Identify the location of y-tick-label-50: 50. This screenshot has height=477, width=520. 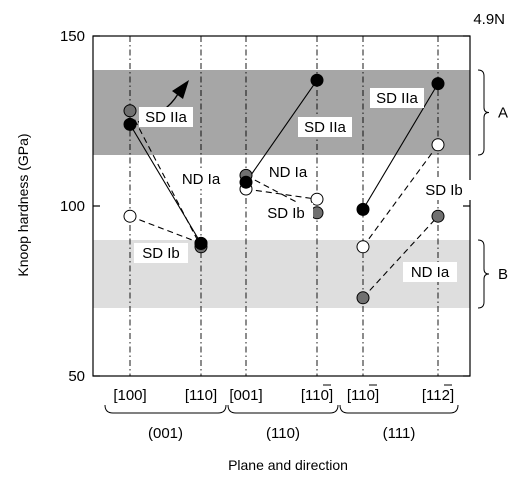
(76, 376).